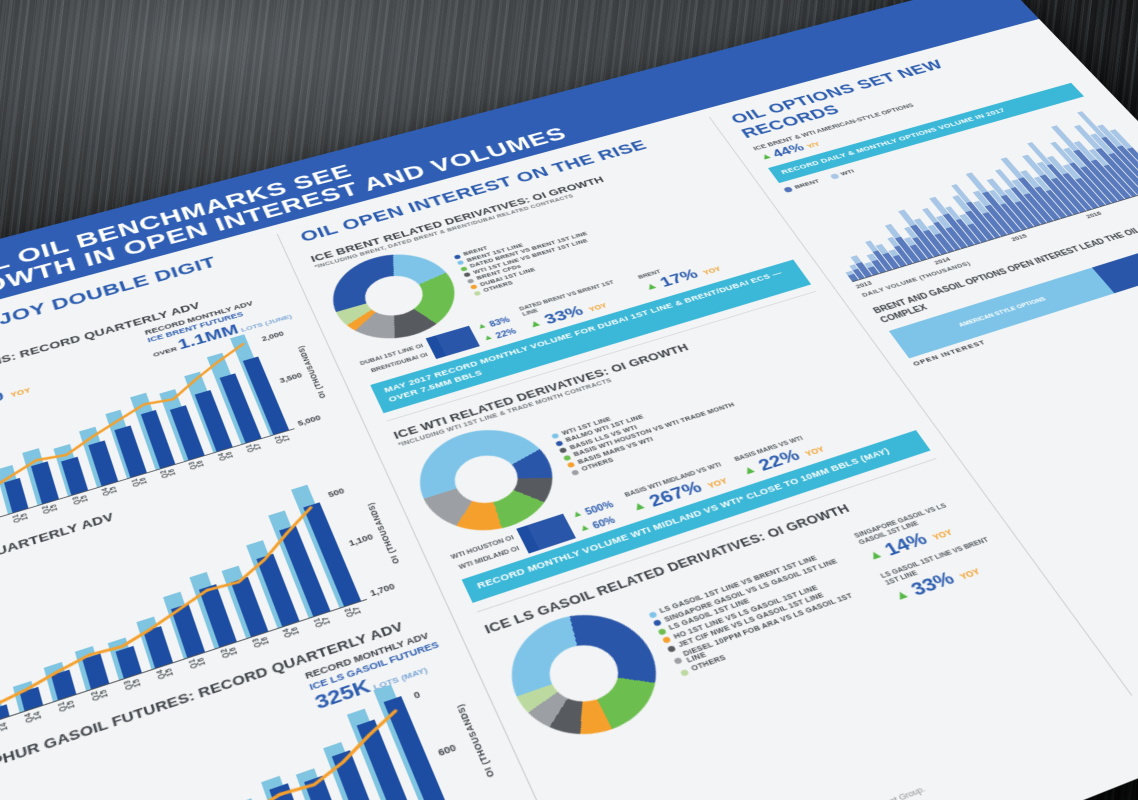  Describe the element at coordinates (361, 539) in the screenshot. I see `axis-tick: 1,100` at that location.